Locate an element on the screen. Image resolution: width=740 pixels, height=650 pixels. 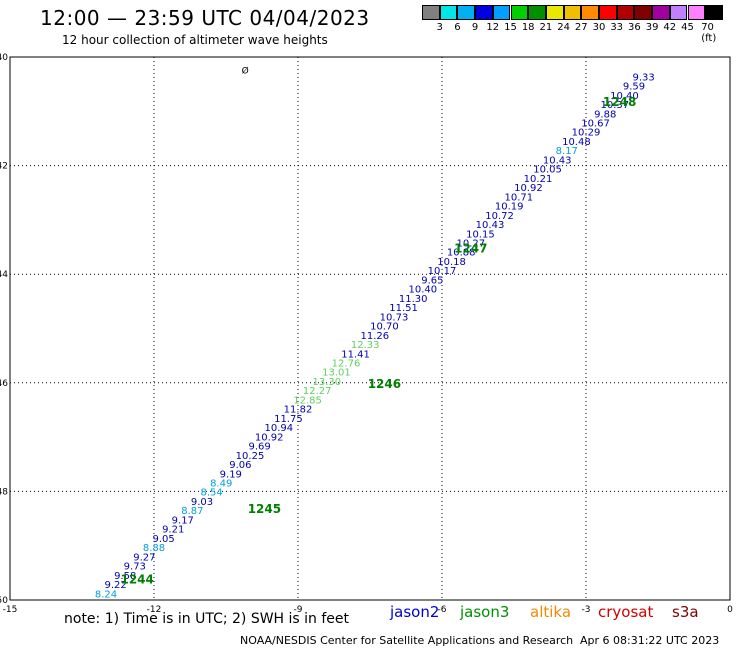
wave-height-point: 10.15 is located at coordinates (480, 234).